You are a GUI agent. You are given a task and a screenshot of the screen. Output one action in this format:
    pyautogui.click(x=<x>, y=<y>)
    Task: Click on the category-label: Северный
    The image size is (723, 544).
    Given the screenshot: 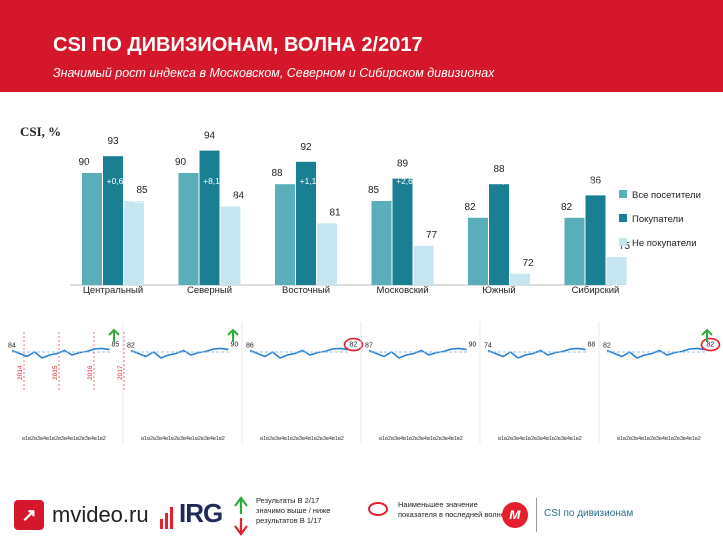 What is the action you would take?
    pyautogui.click(x=209, y=290)
    